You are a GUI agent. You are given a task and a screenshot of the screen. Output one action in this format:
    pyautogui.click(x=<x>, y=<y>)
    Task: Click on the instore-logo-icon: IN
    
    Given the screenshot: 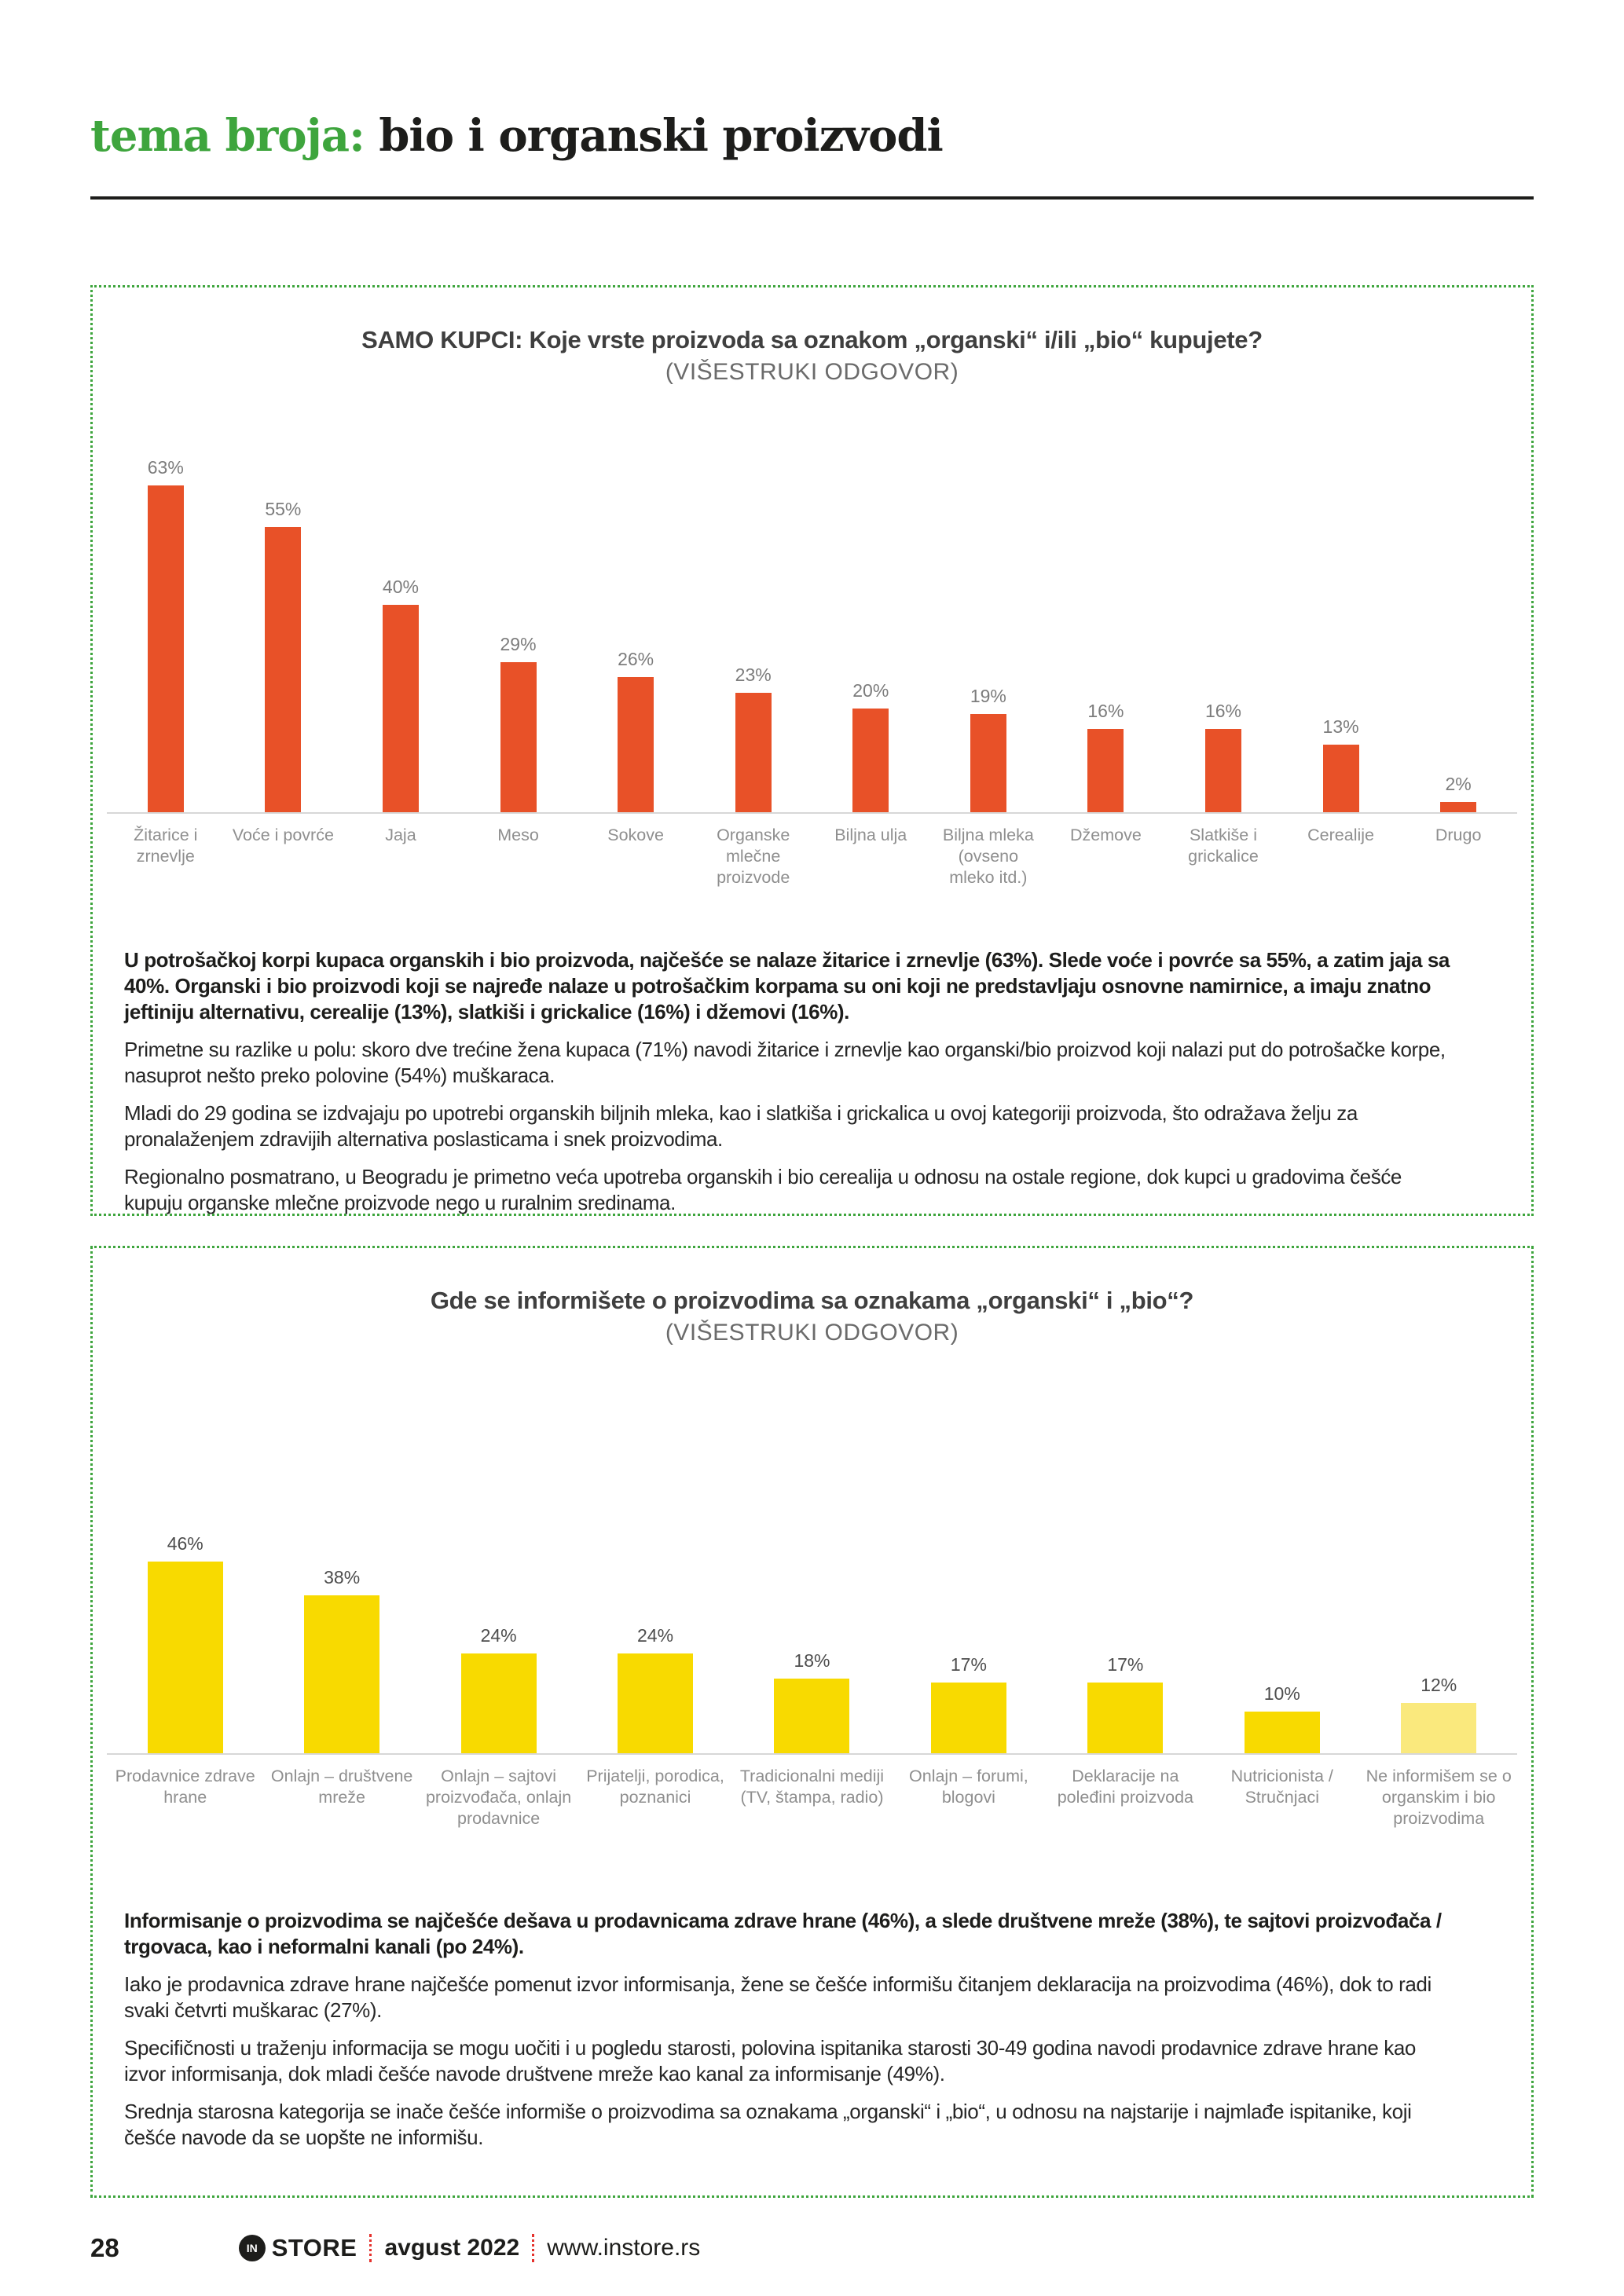 What is the action you would take?
    pyautogui.click(x=252, y=2248)
    